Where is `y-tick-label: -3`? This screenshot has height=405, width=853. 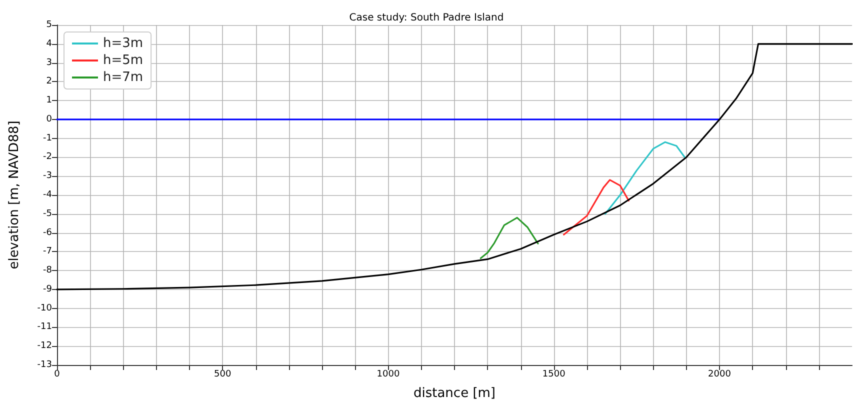 y-tick-label: -3 is located at coordinates (47, 176).